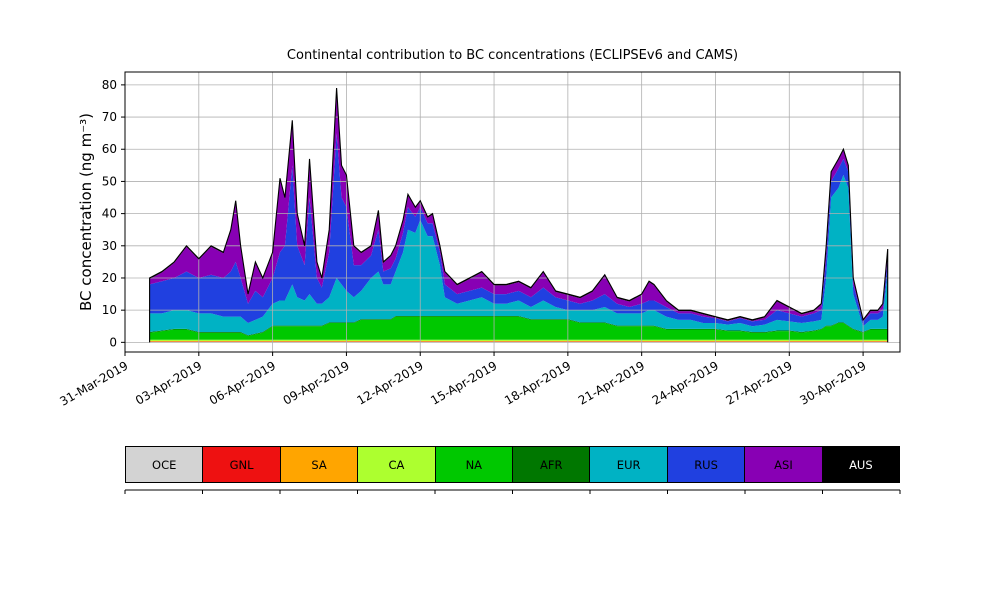  I want to click on x-tick-label: 03-Apr-2019, so click(168, 382).